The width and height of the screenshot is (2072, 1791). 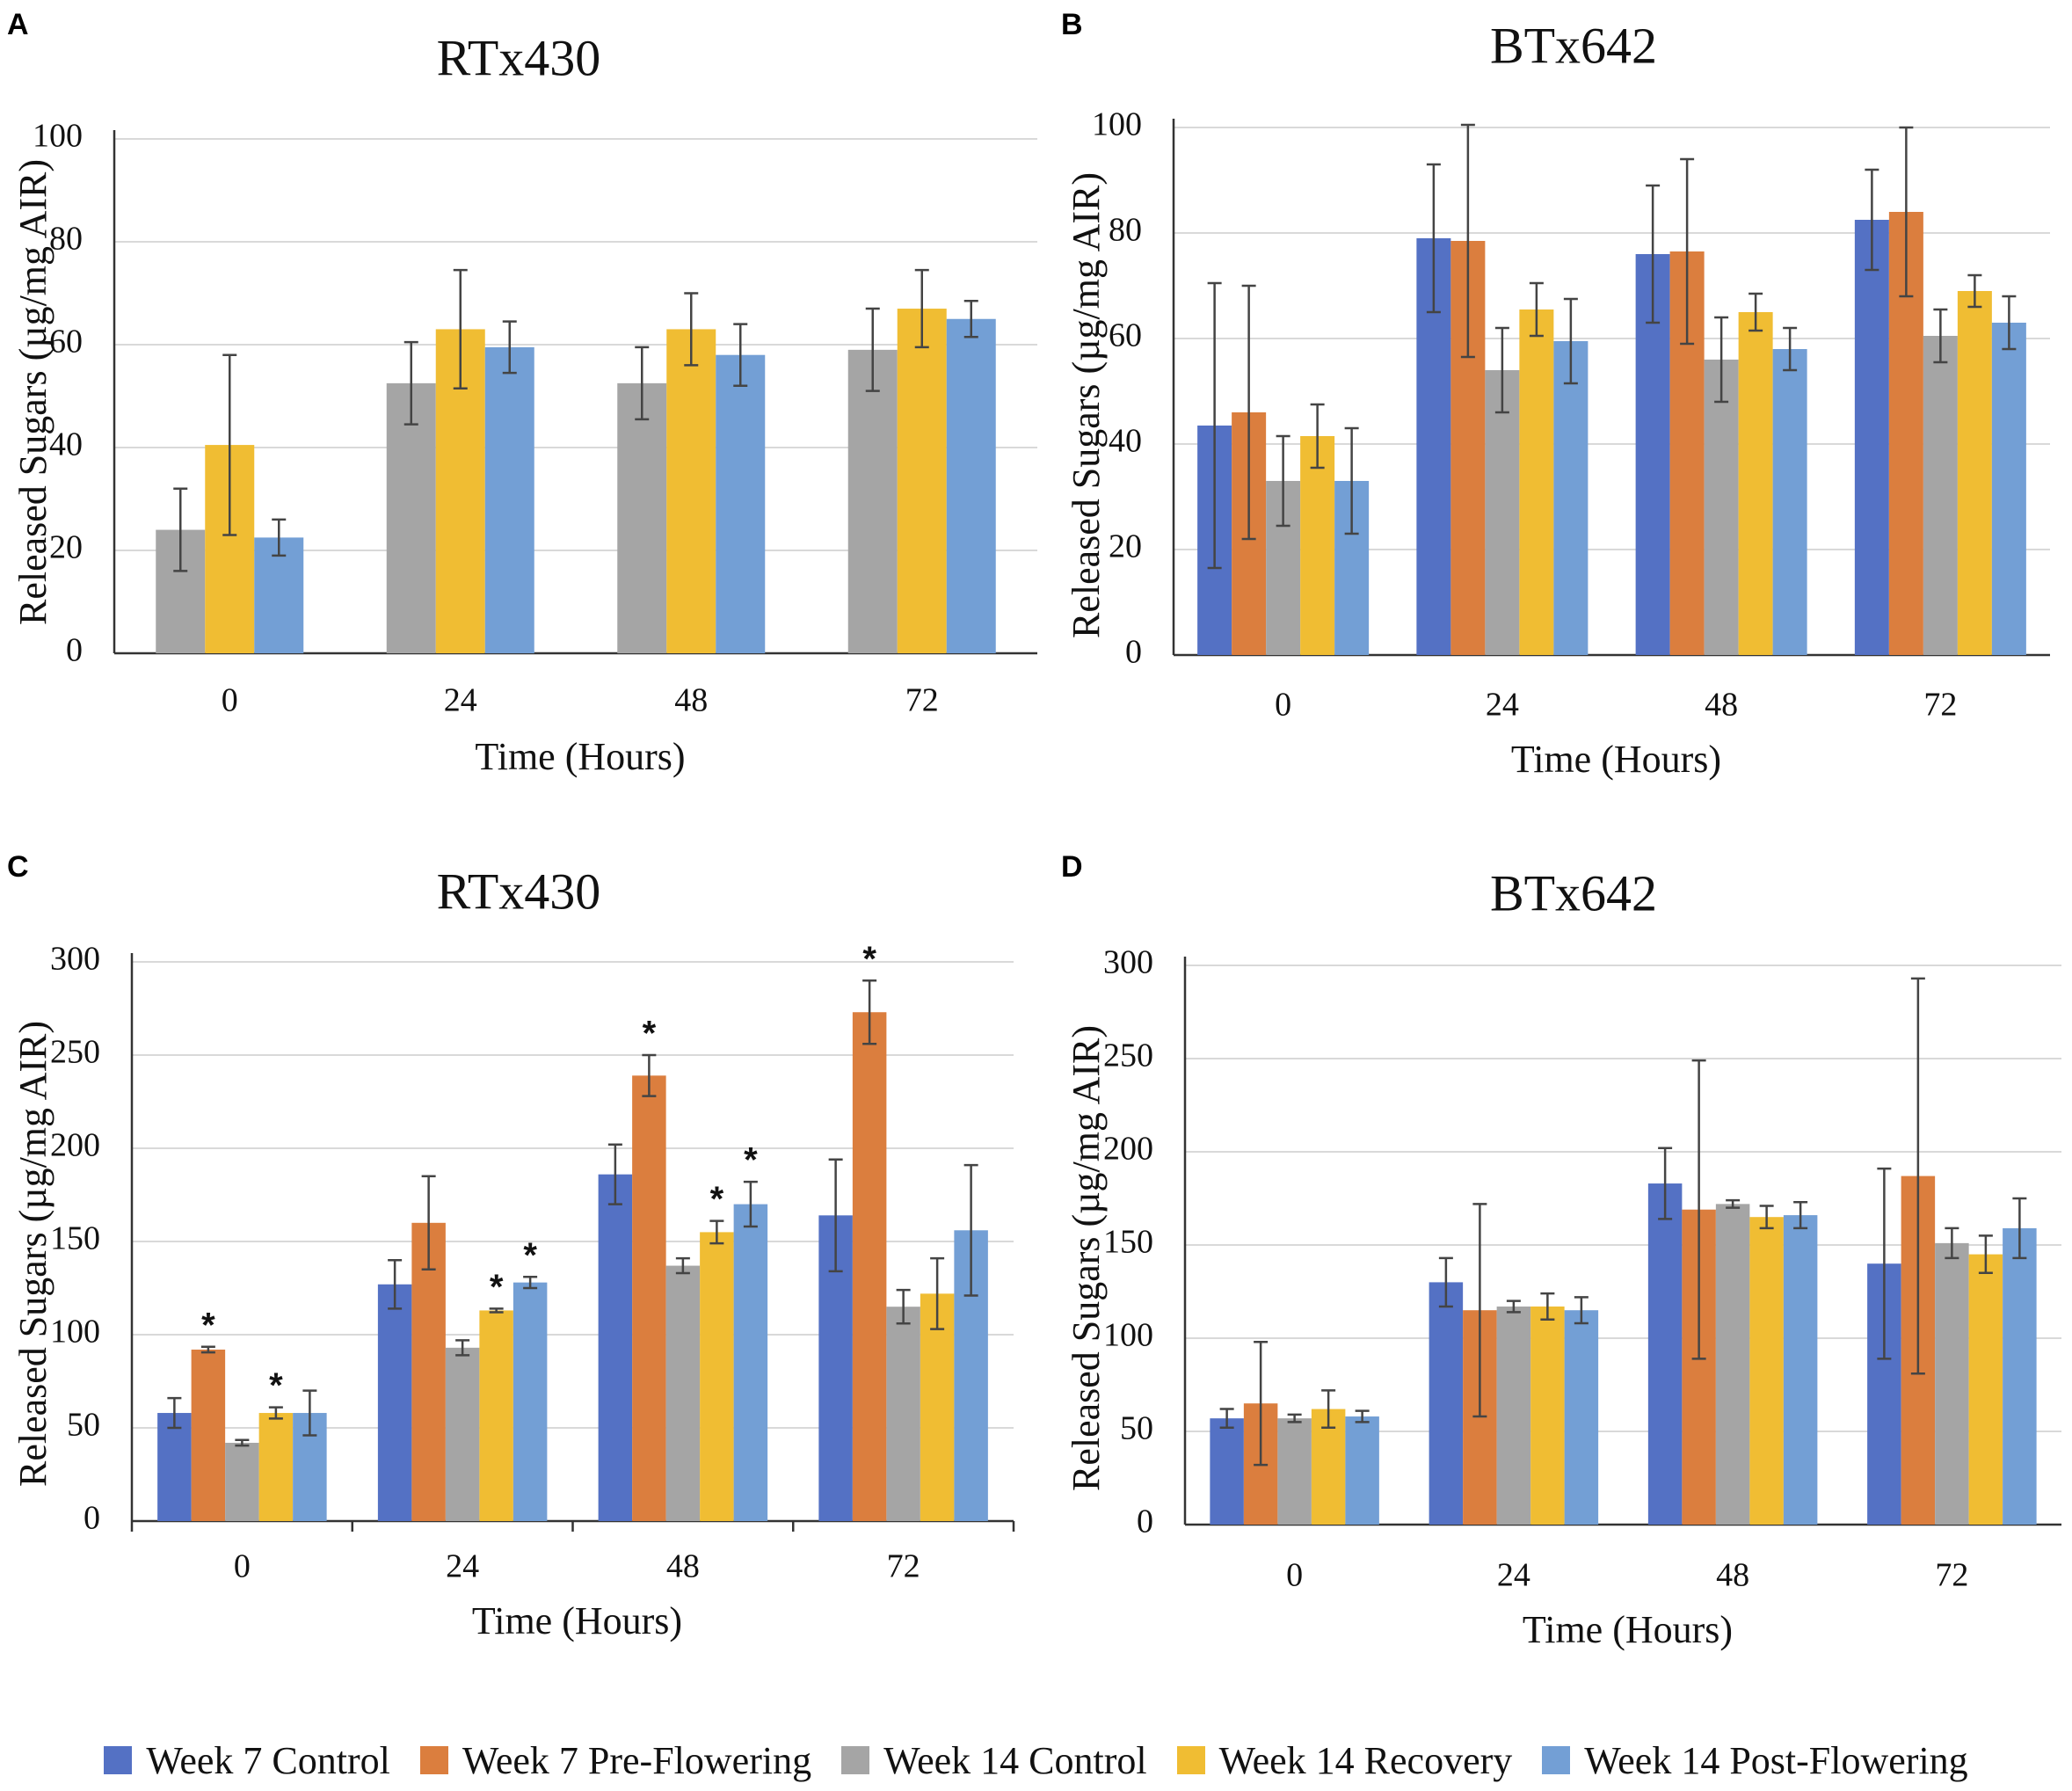 I want to click on y-tick-label: 300, so click(x=75, y=960).